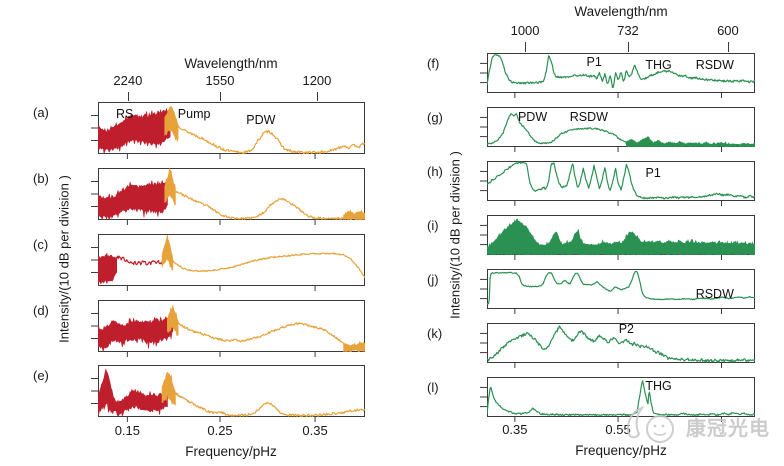  I want to click on frequency-tick-label-right-0: 0.35, so click(515, 429).